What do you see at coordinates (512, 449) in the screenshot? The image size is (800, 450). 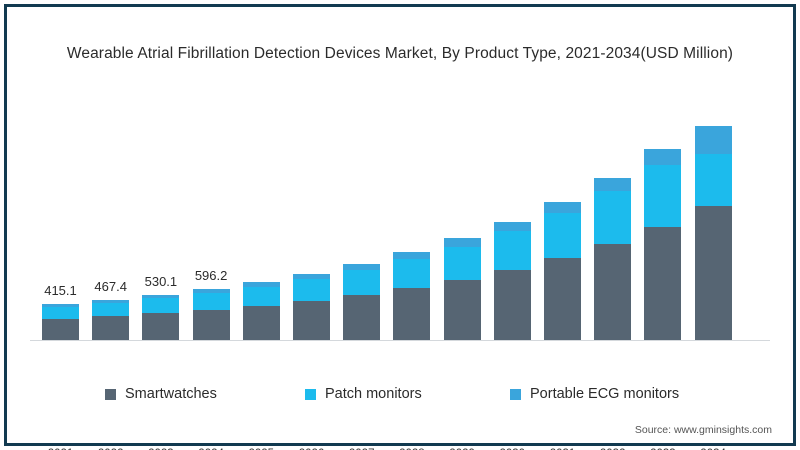 I see `x-tick-2030: 2030` at bounding box center [512, 449].